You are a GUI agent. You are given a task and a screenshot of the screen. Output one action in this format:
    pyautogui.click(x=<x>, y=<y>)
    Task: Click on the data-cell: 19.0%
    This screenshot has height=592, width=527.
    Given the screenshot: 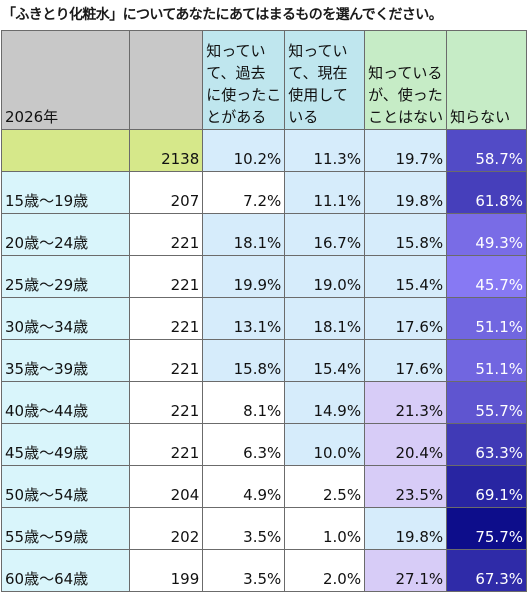 What is the action you would take?
    pyautogui.click(x=325, y=276)
    